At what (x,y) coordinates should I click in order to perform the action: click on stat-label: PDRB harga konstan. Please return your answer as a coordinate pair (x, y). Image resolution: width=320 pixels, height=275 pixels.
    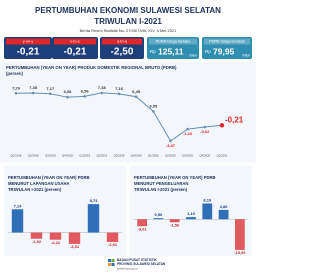
    Looking at the image, I should click on (227, 42).